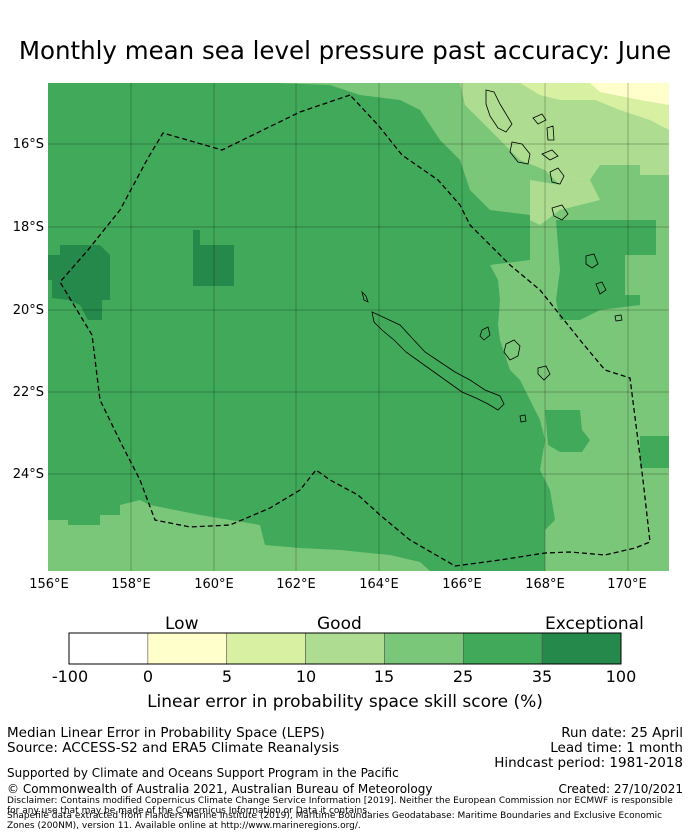 The image size is (690, 839). I want to click on tick-label: 10, so click(306, 676).